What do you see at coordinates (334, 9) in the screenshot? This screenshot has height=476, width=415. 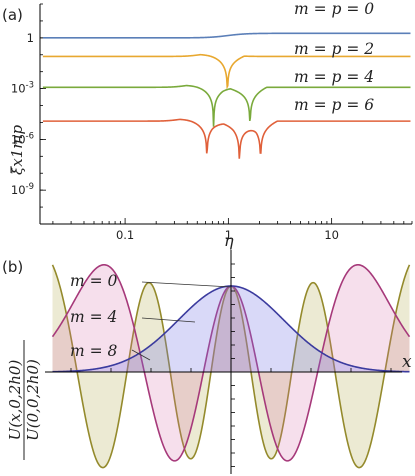 I see `legend-label: m = p = 0` at bounding box center [334, 9].